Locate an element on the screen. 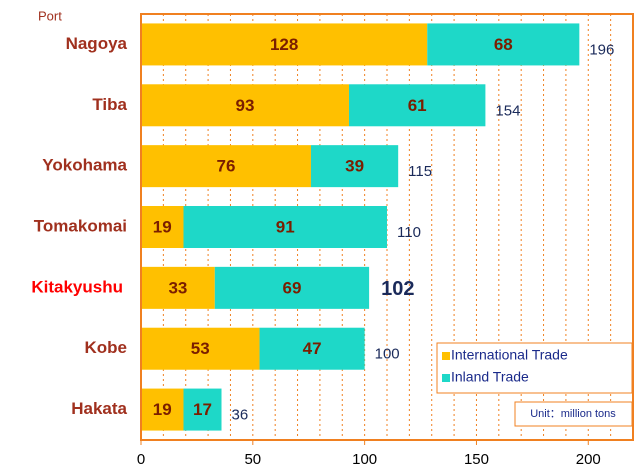  total-label: 36 is located at coordinates (240, 415).